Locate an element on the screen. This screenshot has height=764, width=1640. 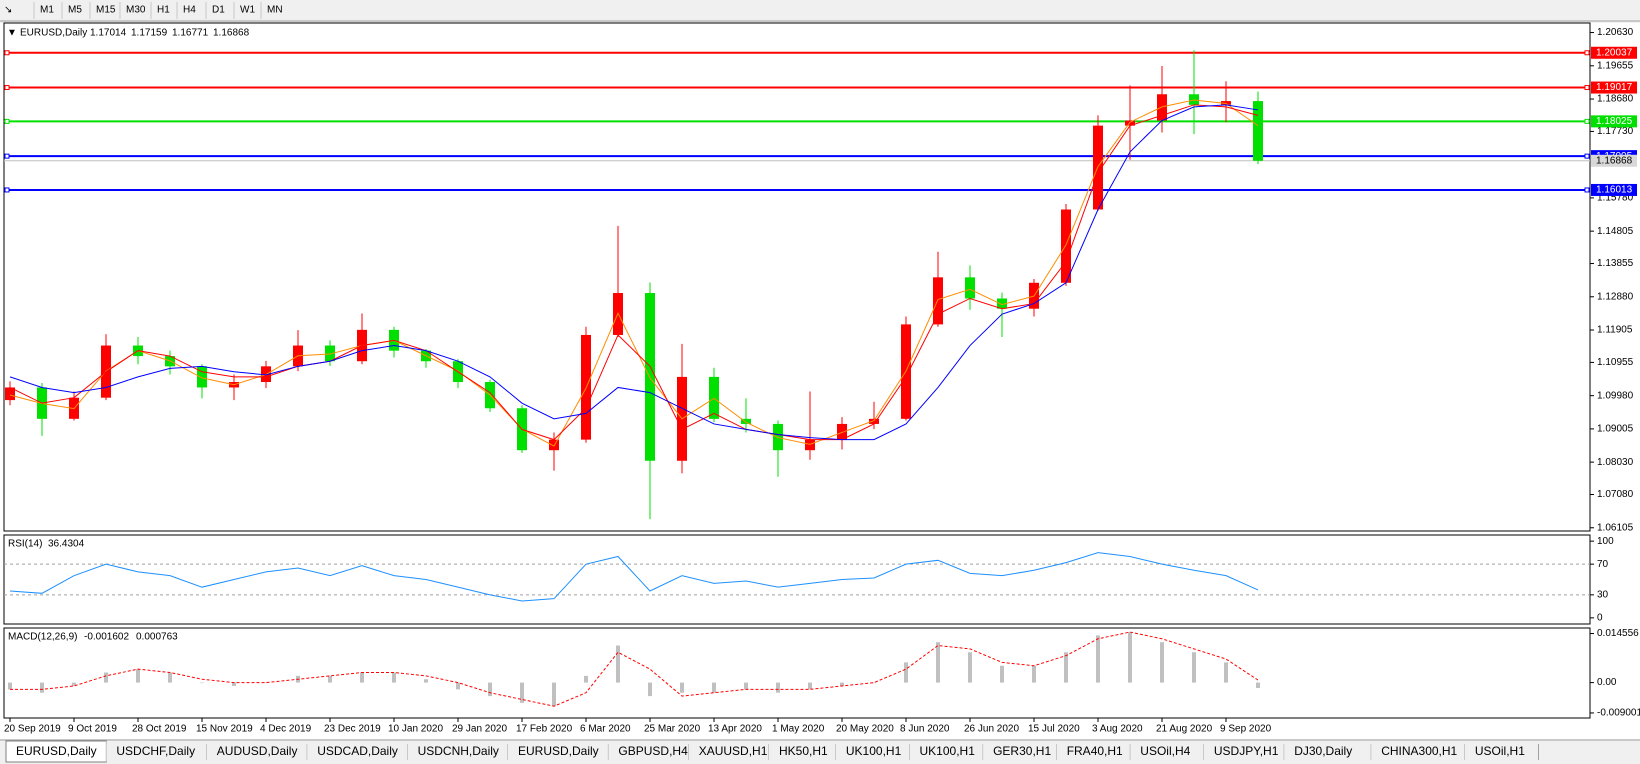
tab-label: DJ30,Daily is located at coordinates (1323, 751).